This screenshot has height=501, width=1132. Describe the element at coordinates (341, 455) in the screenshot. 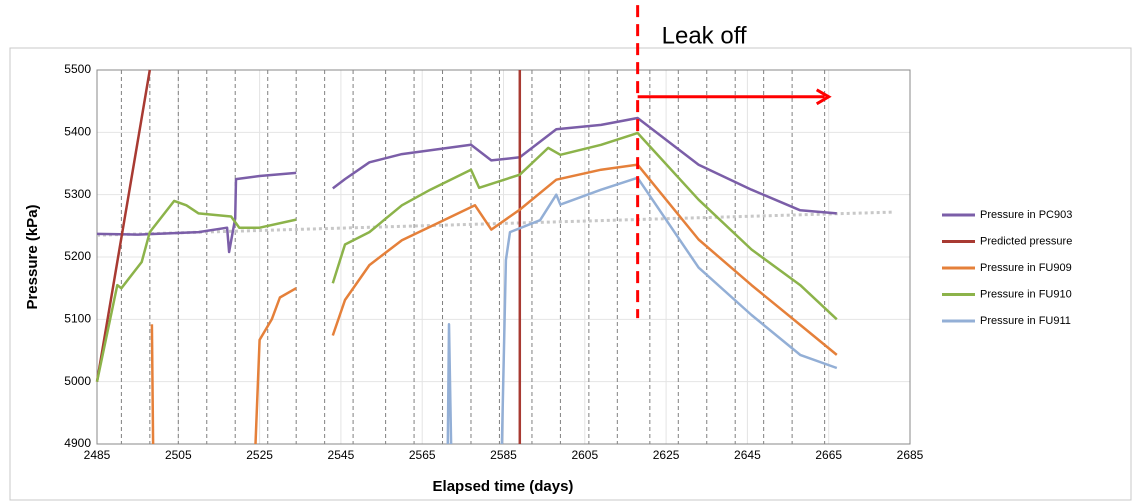

I see `x-tick-label: 2545` at that location.